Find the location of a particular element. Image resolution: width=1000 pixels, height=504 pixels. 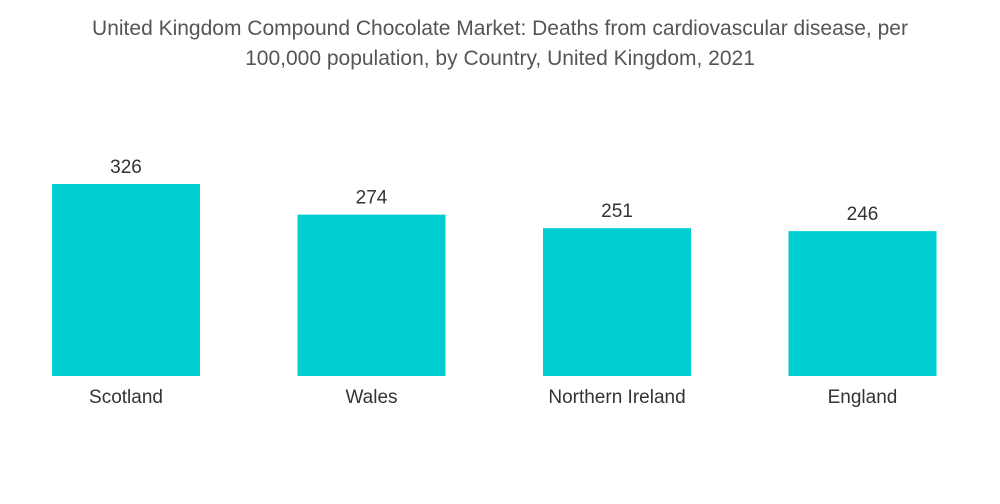

bar-northern-ireland is located at coordinates (617, 302).